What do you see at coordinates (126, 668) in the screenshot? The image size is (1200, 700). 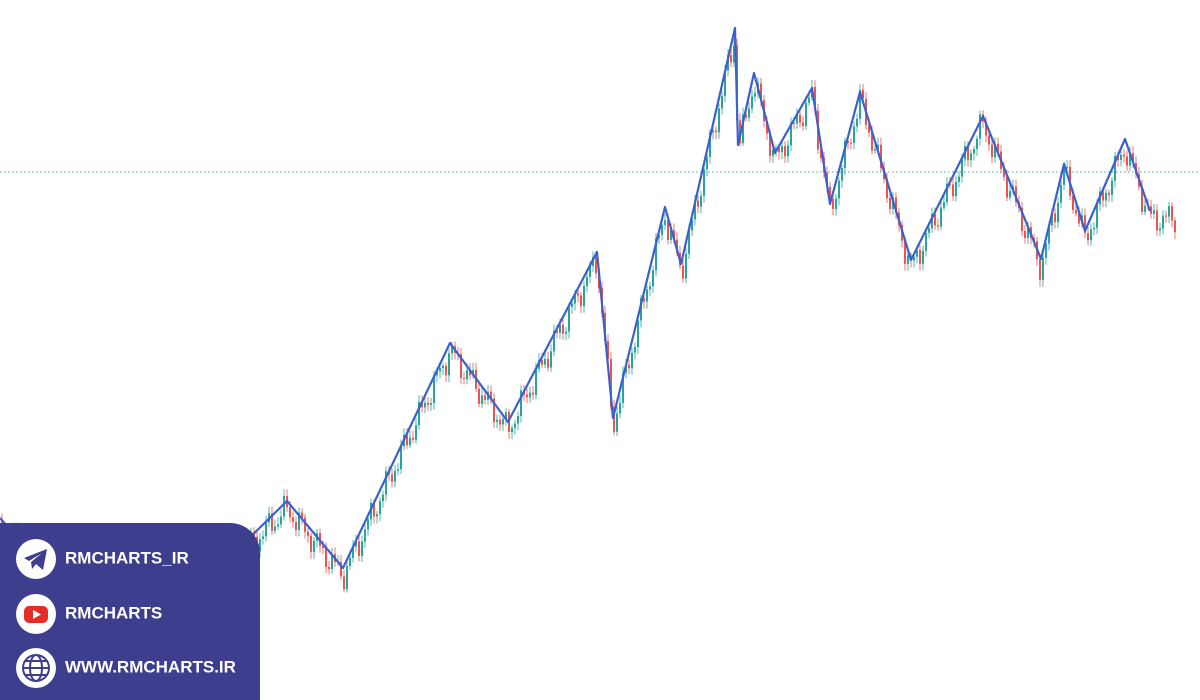 I see `website-link: WWW.RMCHARTS.IR` at bounding box center [126, 668].